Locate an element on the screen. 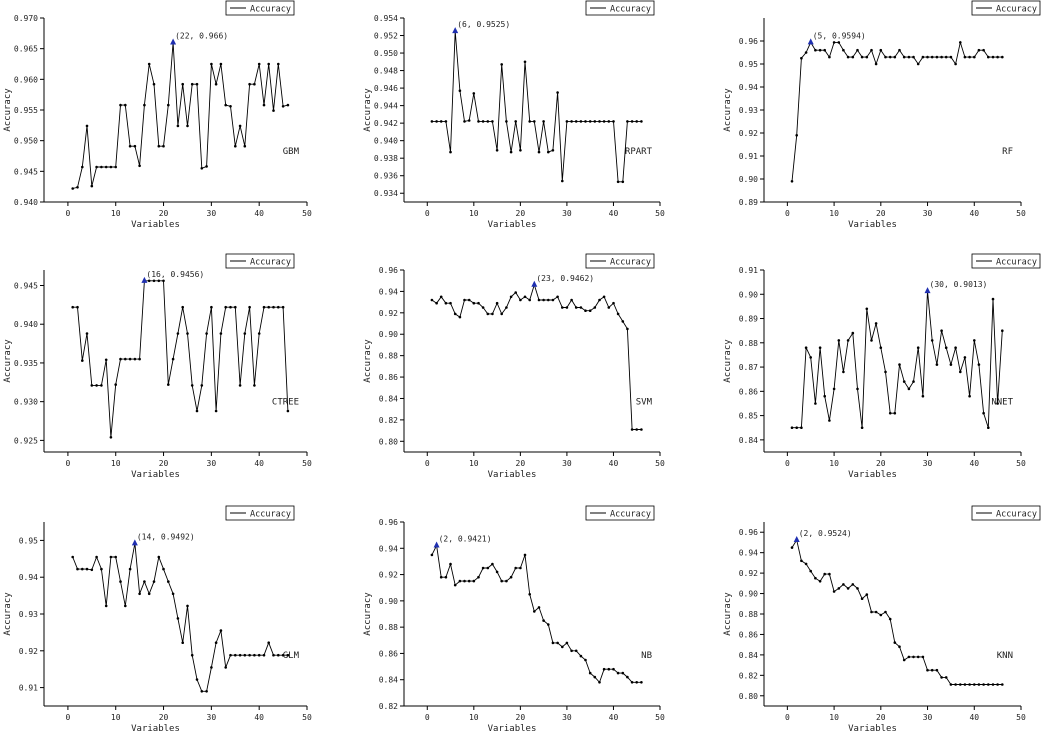  y-tick-label: 0.82 is located at coordinates (748, 675).